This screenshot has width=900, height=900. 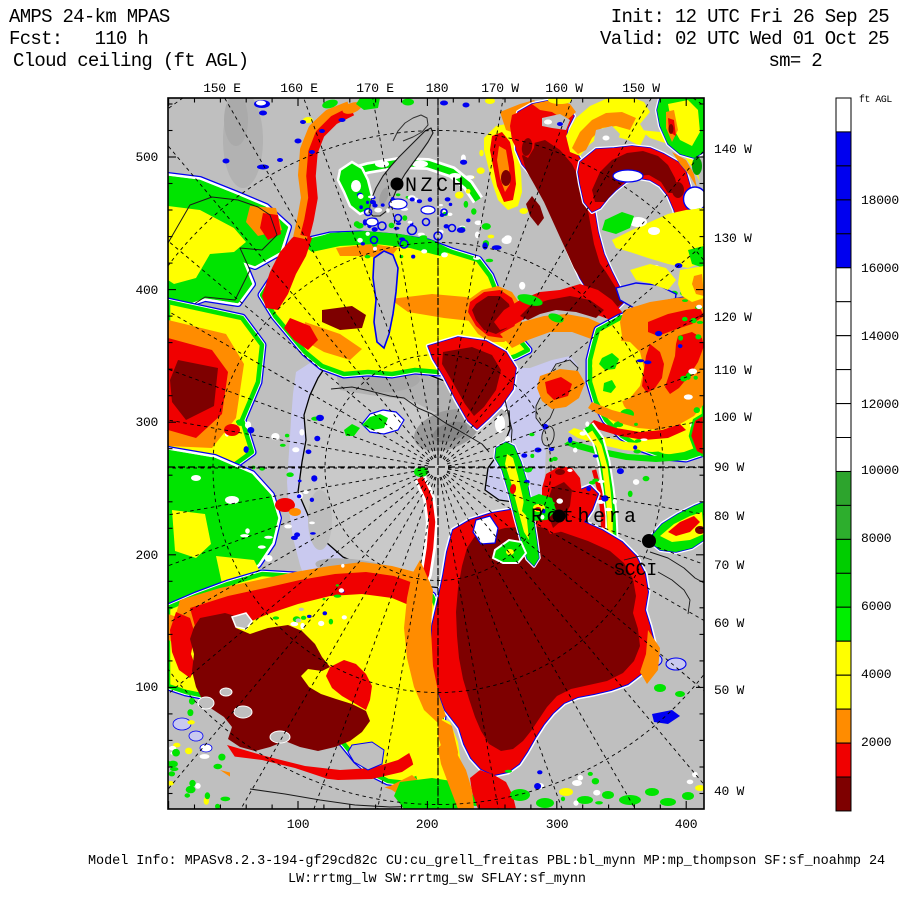 What do you see at coordinates (437, 879) in the screenshot?
I see `svg-text:LW:rrtmg_lw SW:rrtmg_sw SFLAY:: LW:rrtmg_lw SW:rrtmg_sw SFLAY:sf_mynn` at bounding box center [437, 879].